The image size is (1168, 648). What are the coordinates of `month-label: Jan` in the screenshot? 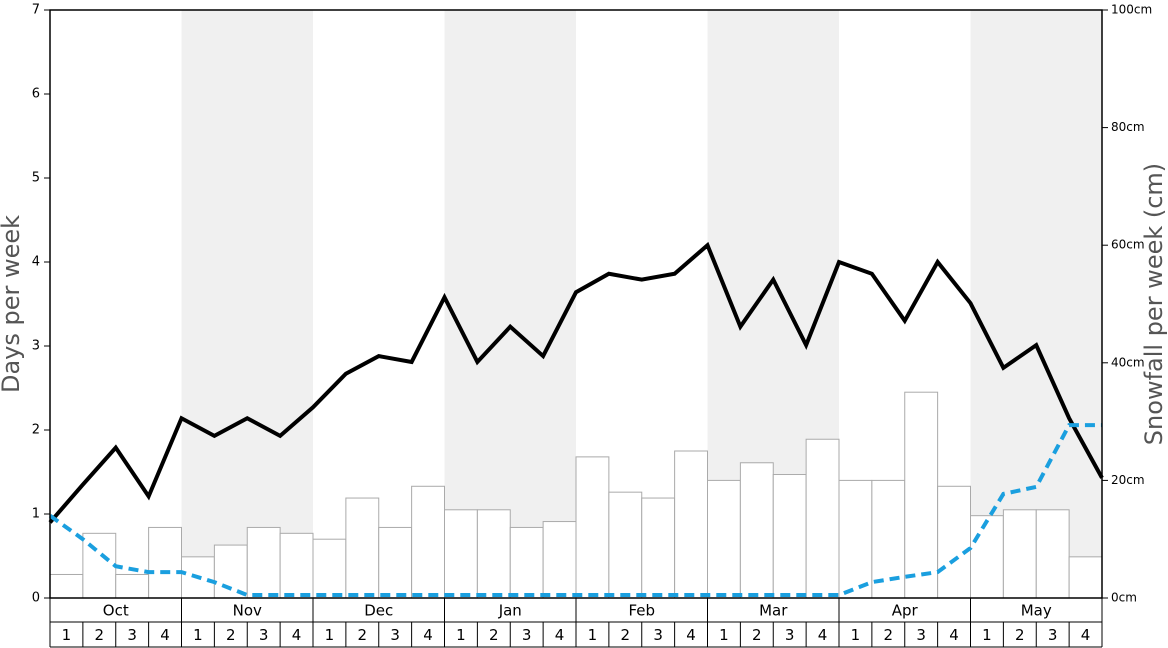 It's located at (510, 611).